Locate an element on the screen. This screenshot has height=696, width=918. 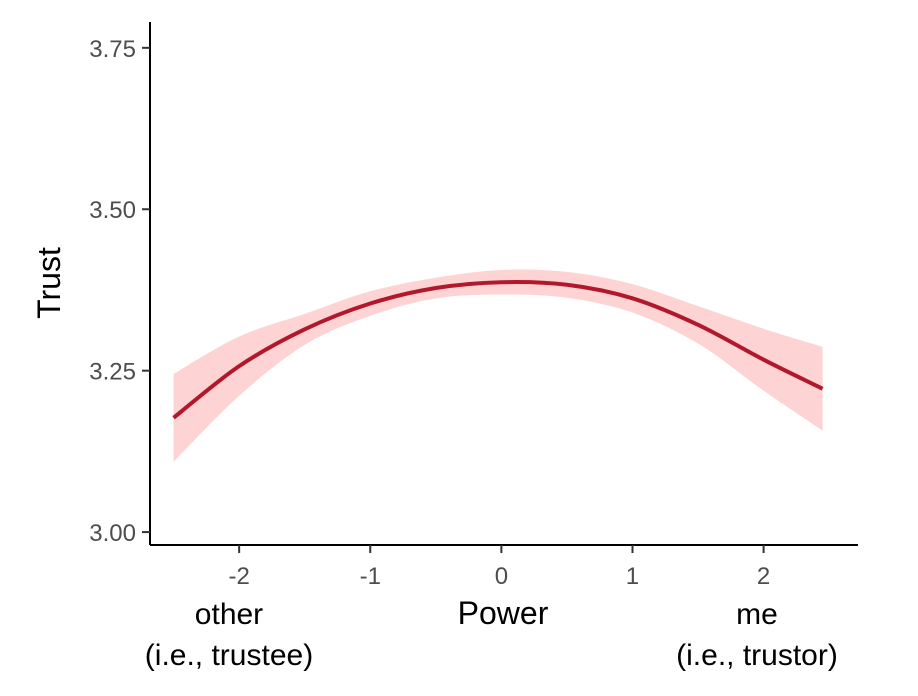
x-tick-label: 1 is located at coordinates (632, 576).